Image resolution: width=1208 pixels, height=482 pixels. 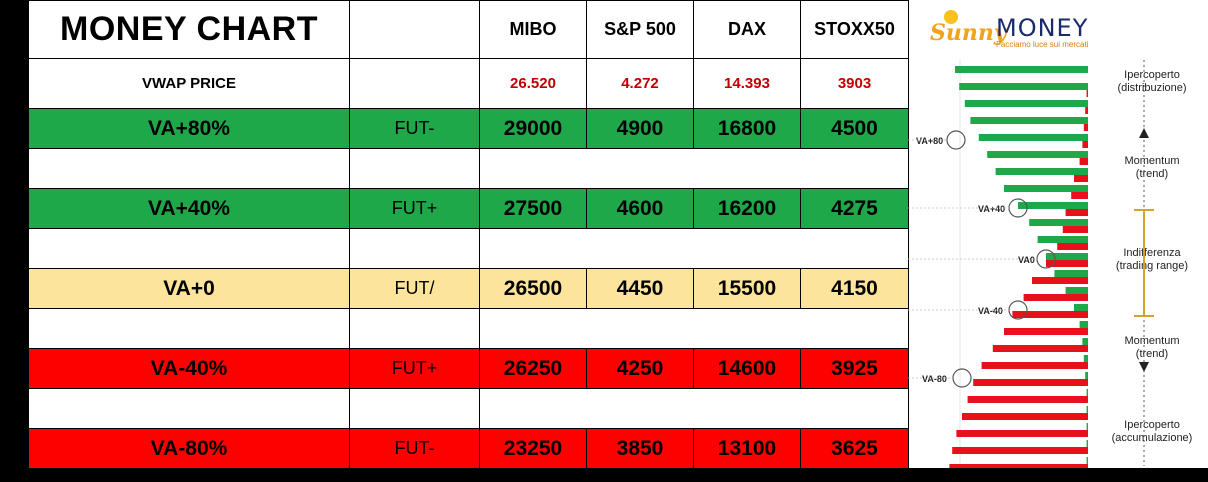 What do you see at coordinates (414, 29) in the screenshot?
I see `header-empty-cell` at bounding box center [414, 29].